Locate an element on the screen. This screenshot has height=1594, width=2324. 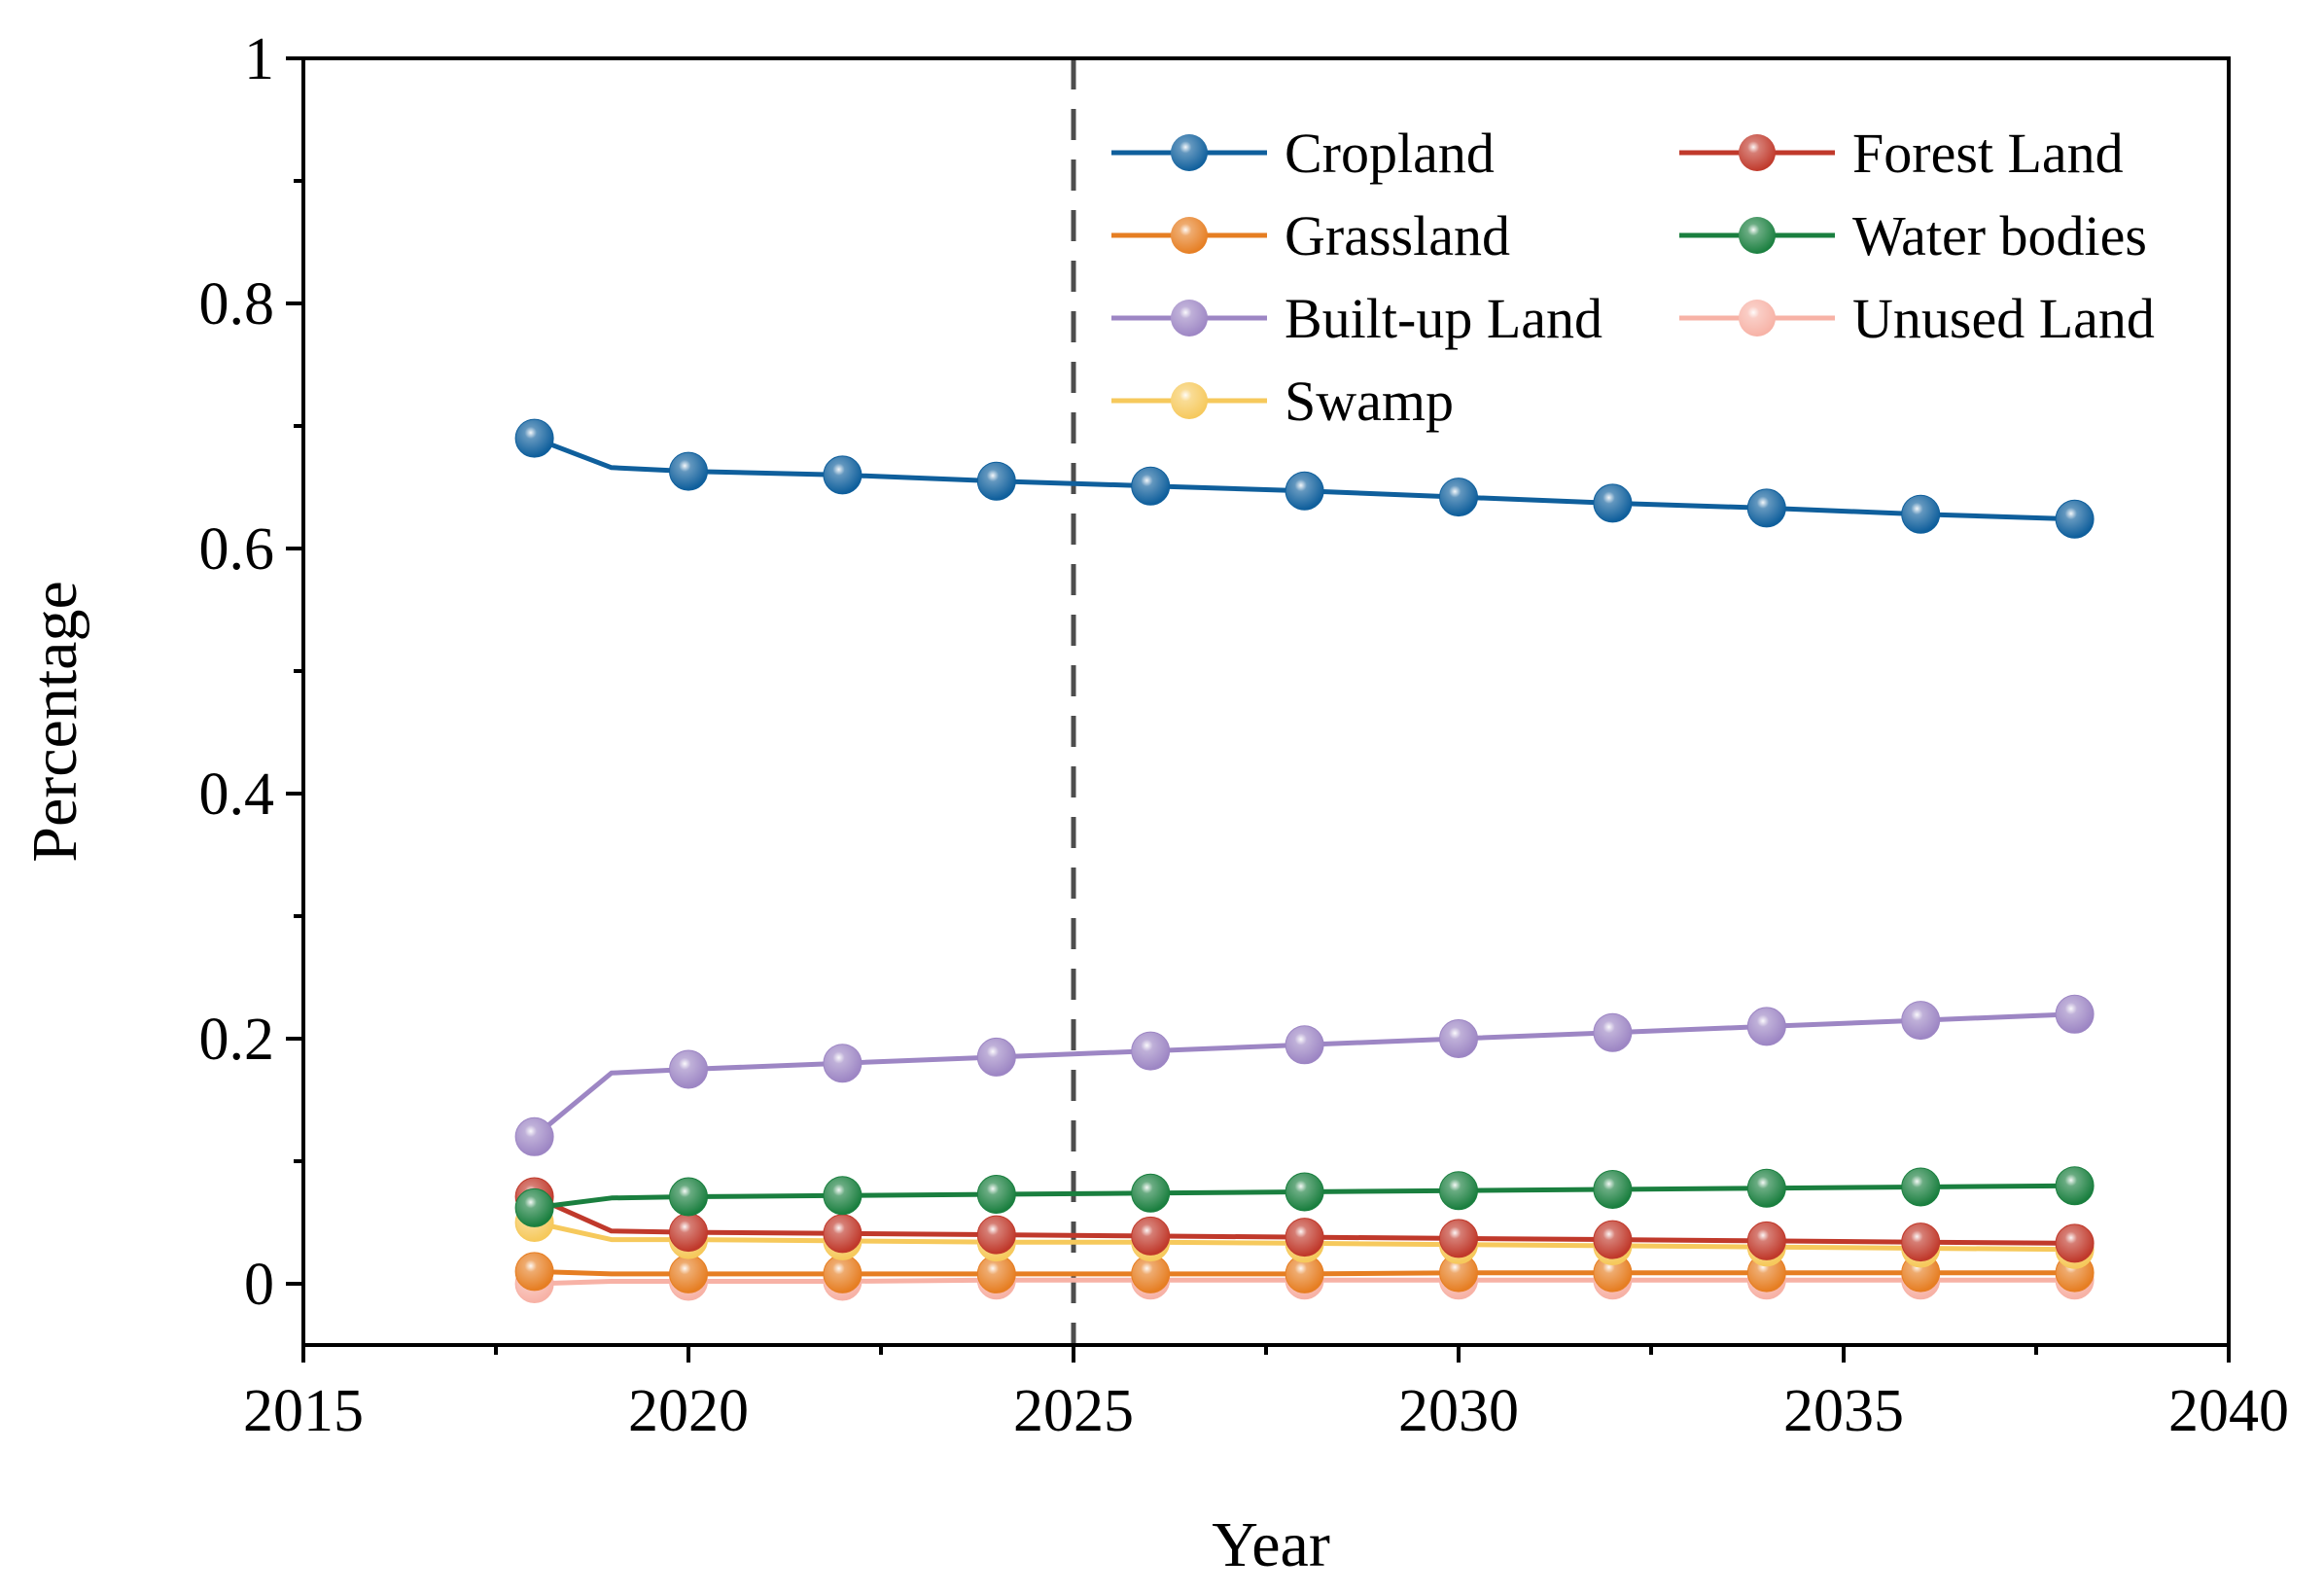
legend-label: Built-up Land is located at coordinates (1443, 318).